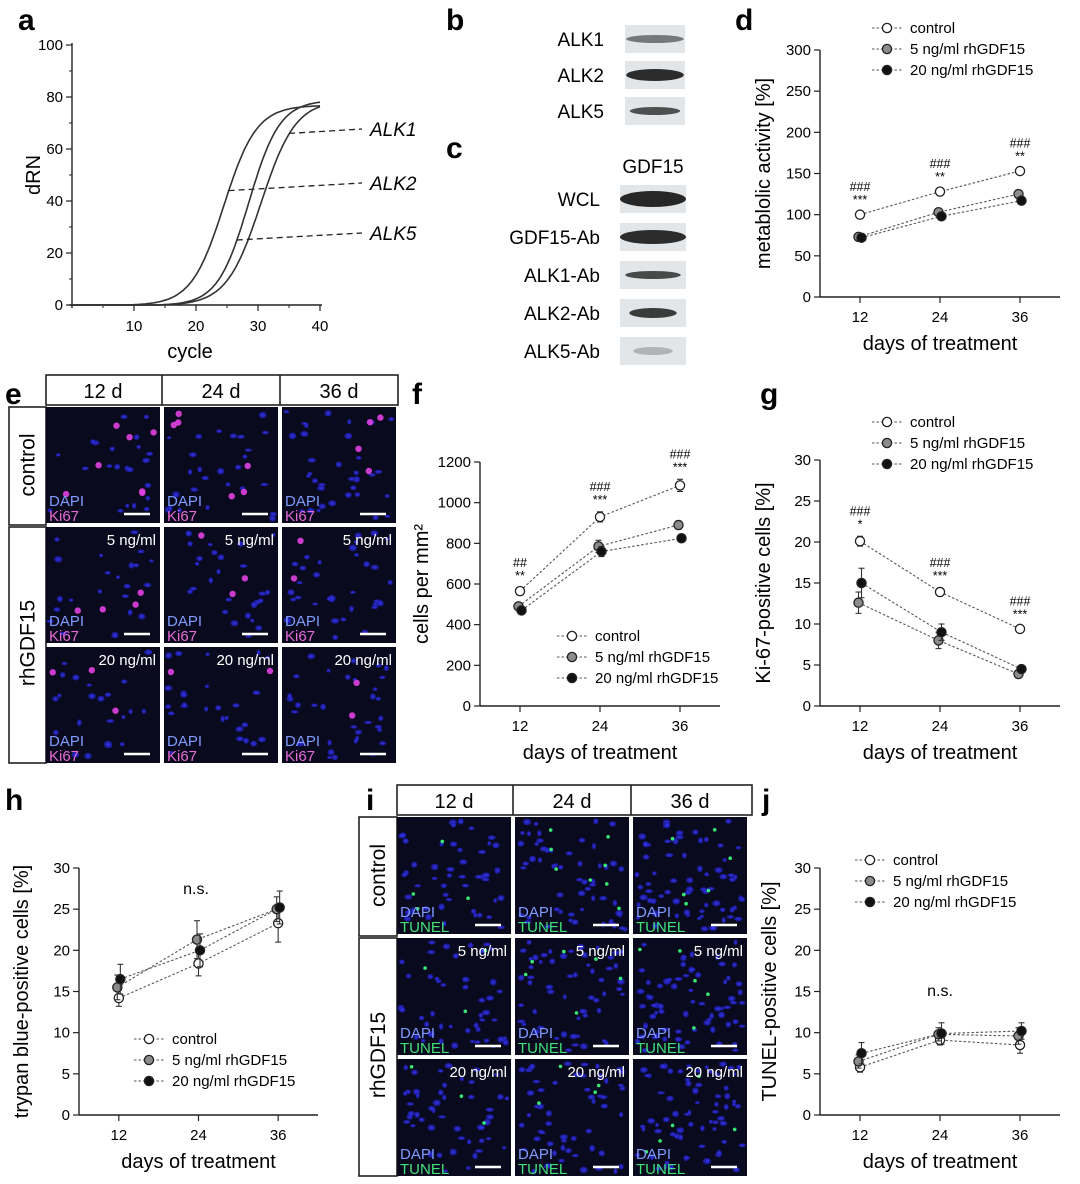  I want to click on panel-c-blot: GDF15 WCL GDF15-Ab ALK1-Ab ALK2-Ab ALK5-Ab, so click(597, 261).